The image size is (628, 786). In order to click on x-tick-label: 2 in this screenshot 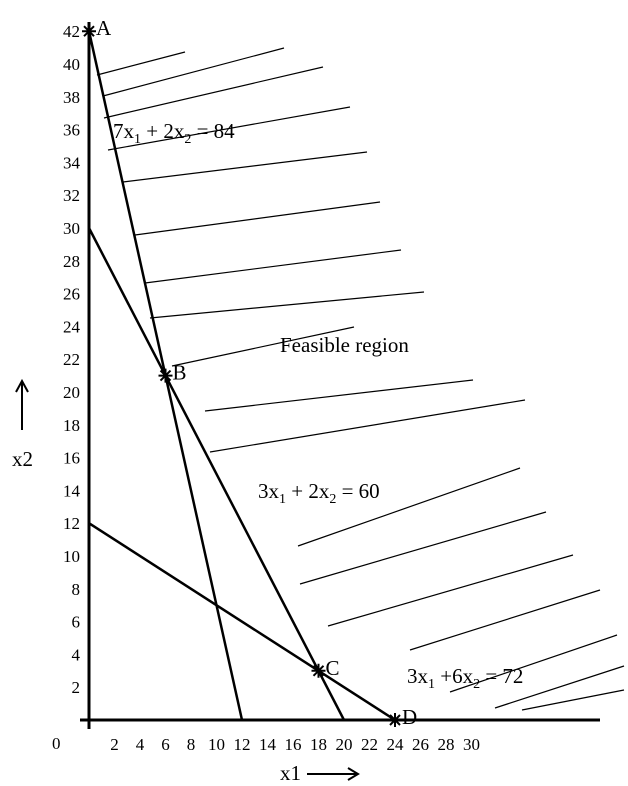, I will do `click(114, 744)`.